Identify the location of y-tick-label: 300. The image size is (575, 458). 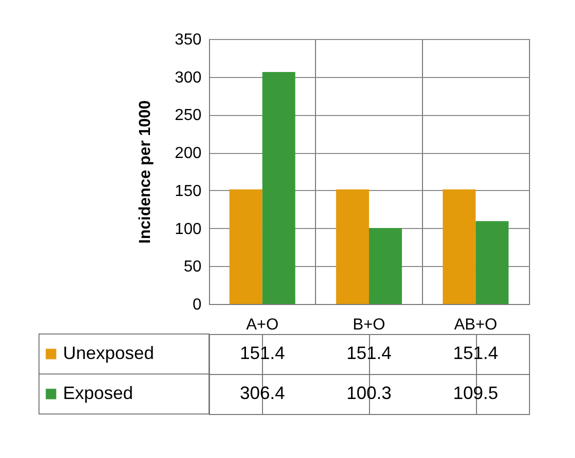
(188, 77).